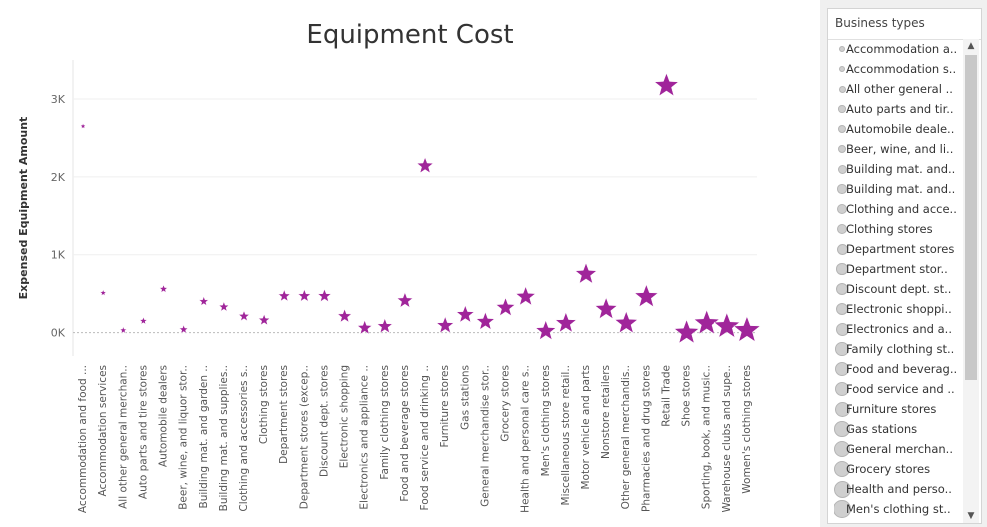 The height and width of the screenshot is (527, 987). Describe the element at coordinates (899, 109) in the screenshot. I see `legend-item: Auto parts and tir..` at that location.